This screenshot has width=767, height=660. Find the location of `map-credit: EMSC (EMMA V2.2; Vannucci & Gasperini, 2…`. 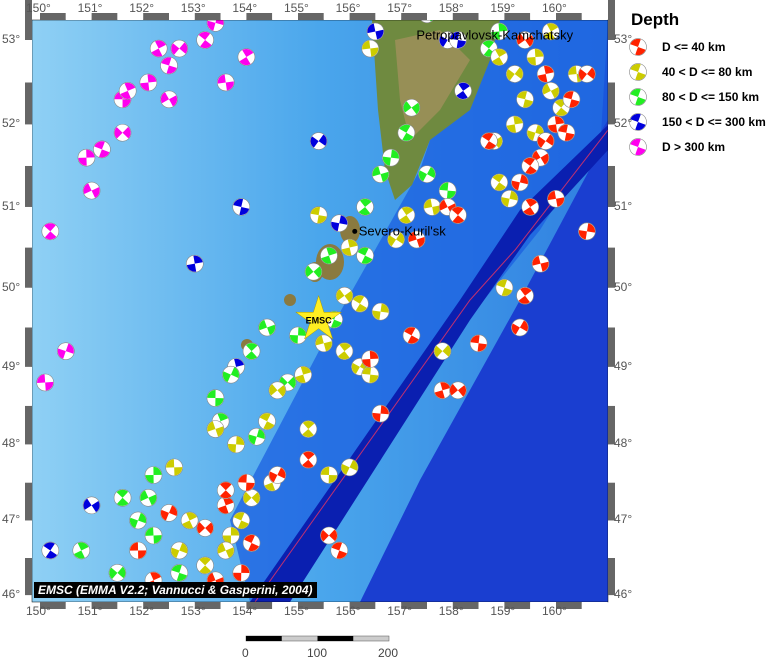

map-credit: EMSC (EMMA V2.2; Vannucci & Gasperini, 2… is located at coordinates (175, 590).